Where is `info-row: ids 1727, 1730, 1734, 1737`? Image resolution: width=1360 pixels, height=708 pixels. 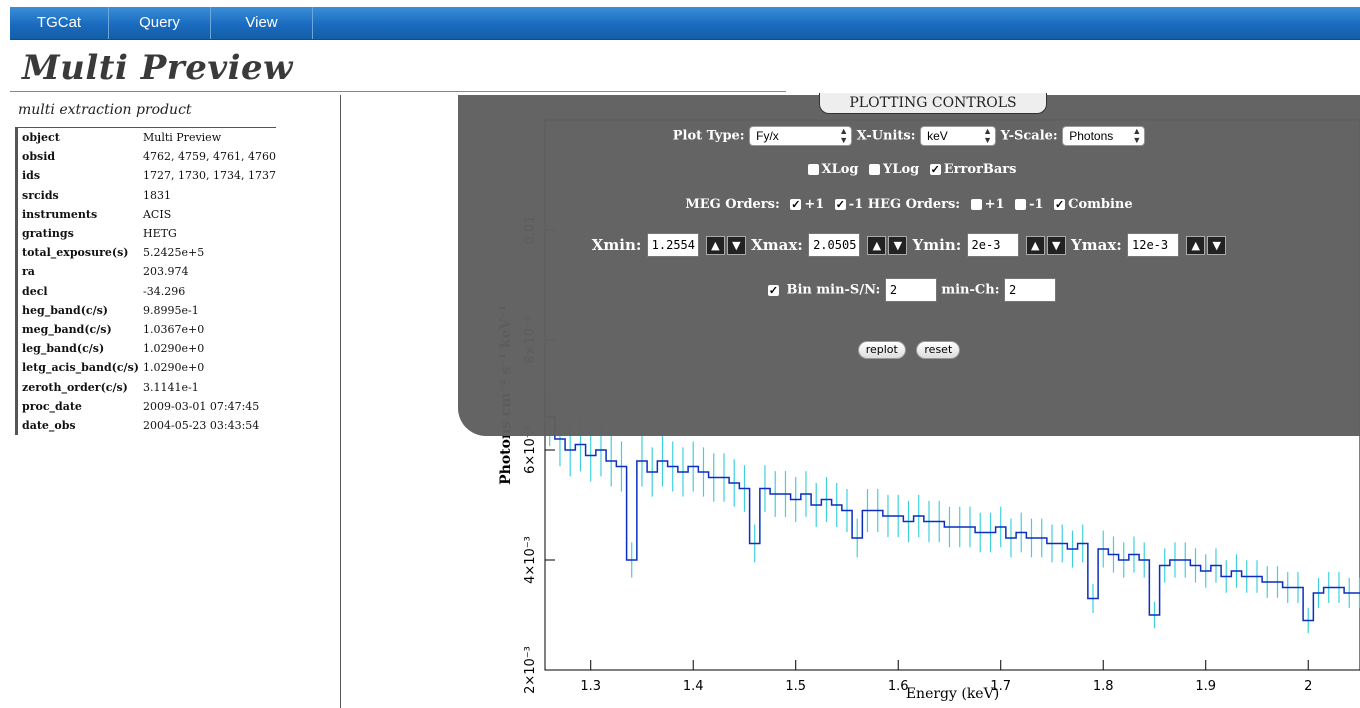 info-row: ids 1727, 1730, 1734, 1737 is located at coordinates (146, 175).